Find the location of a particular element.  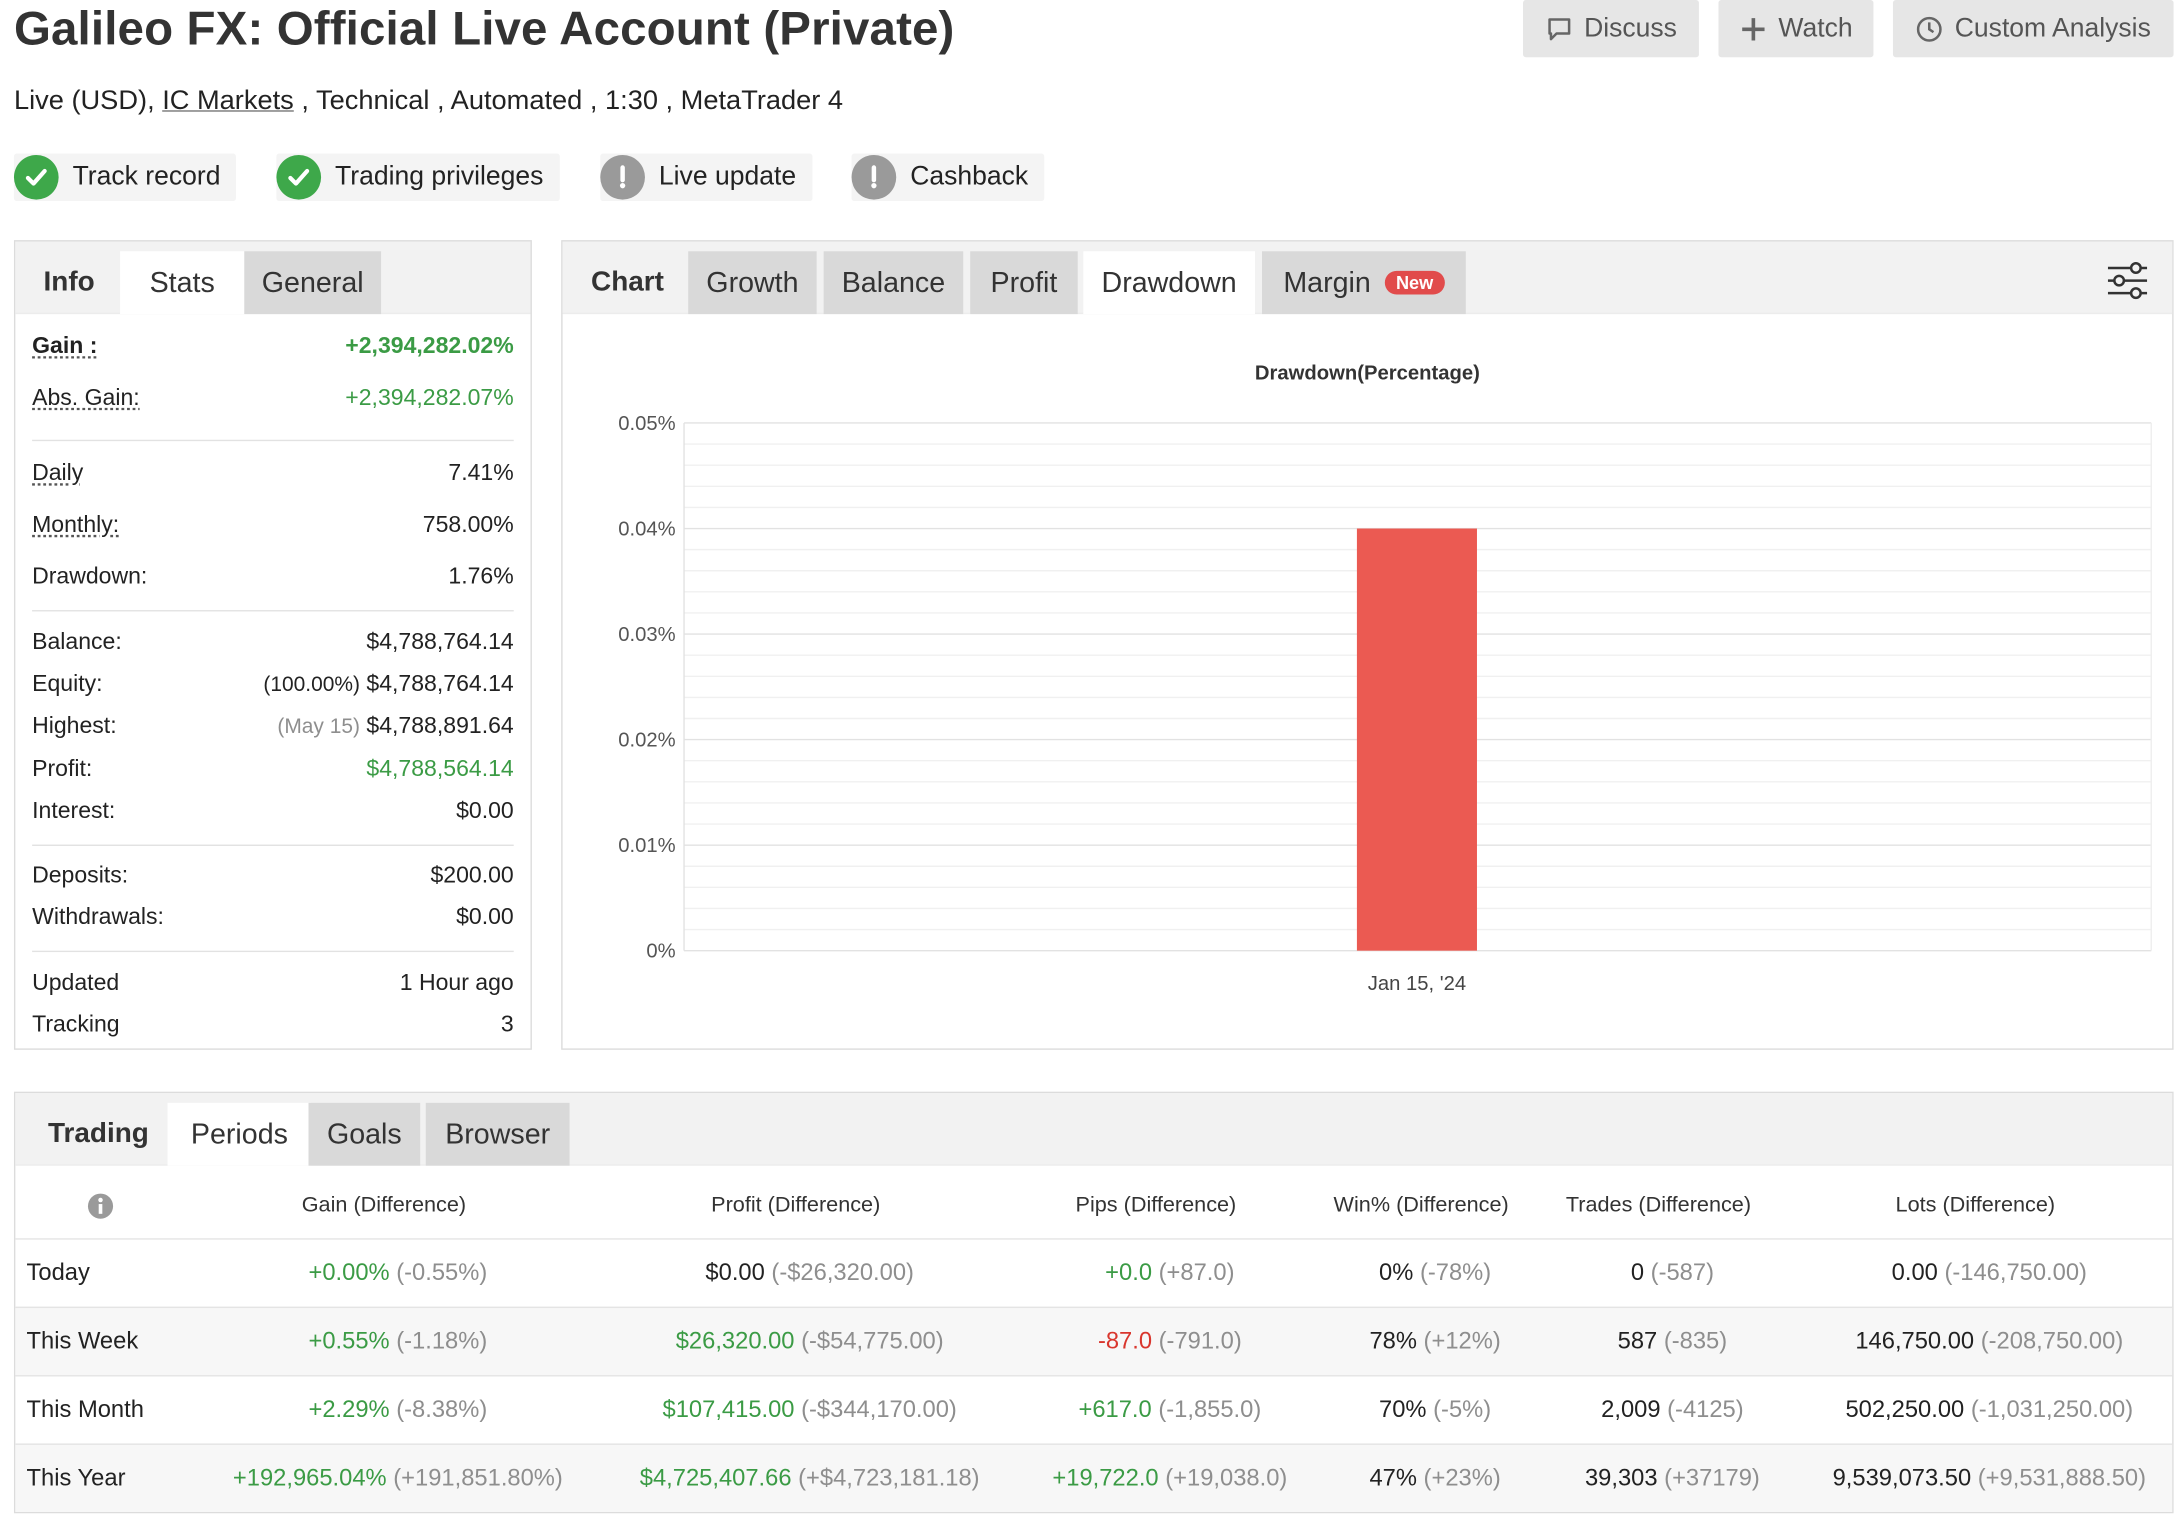

stat-value: 1 Hour ago is located at coordinates (456, 983).